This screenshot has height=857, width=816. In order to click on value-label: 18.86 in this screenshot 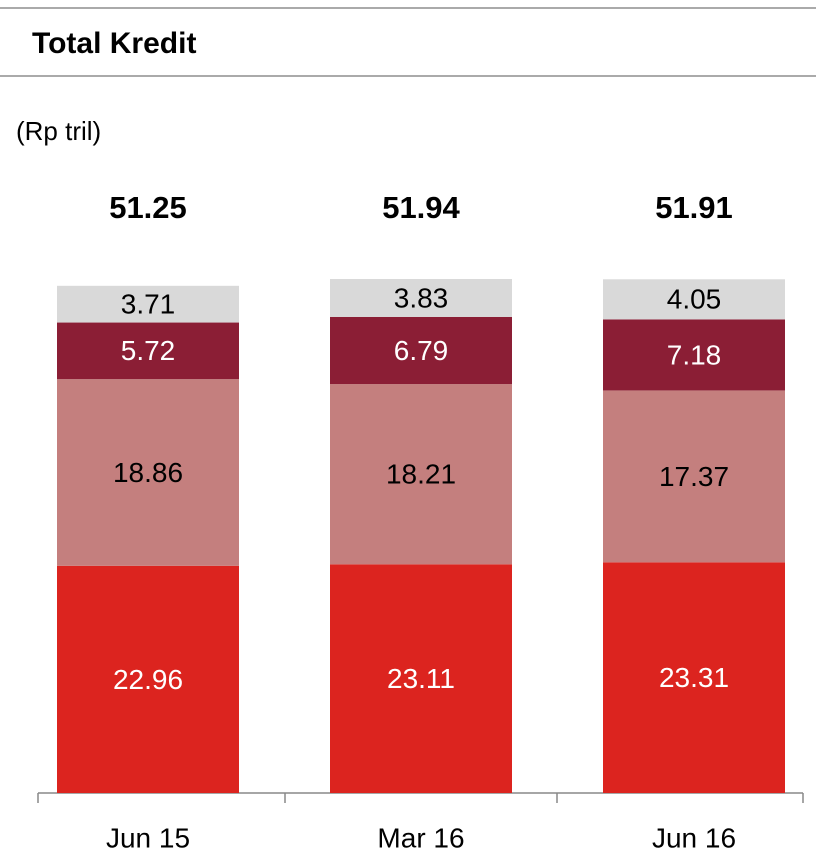, I will do `click(148, 472)`.